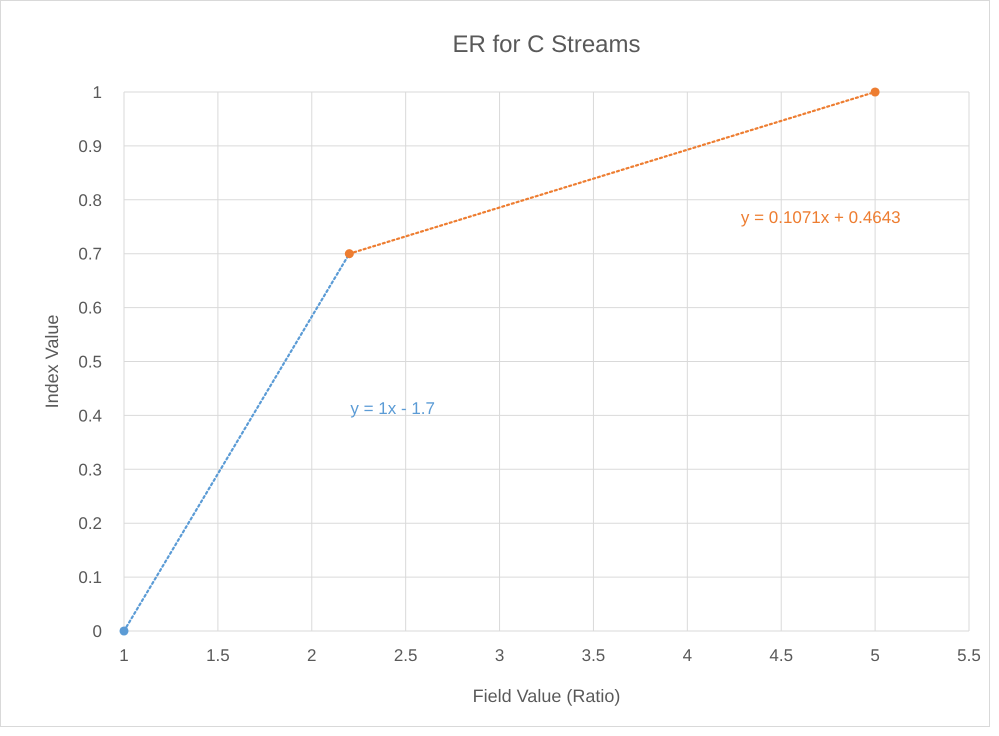 The height and width of the screenshot is (736, 999). I want to click on y-tick-label: 0.4, so click(90, 416).